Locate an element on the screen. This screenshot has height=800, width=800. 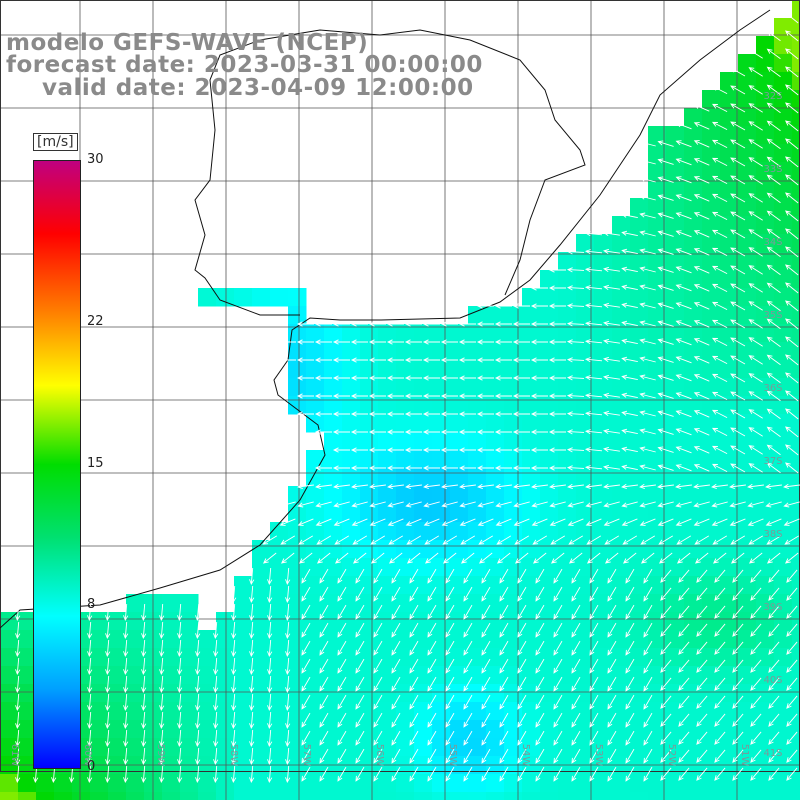
colorbar is located at coordinates (57, 464).